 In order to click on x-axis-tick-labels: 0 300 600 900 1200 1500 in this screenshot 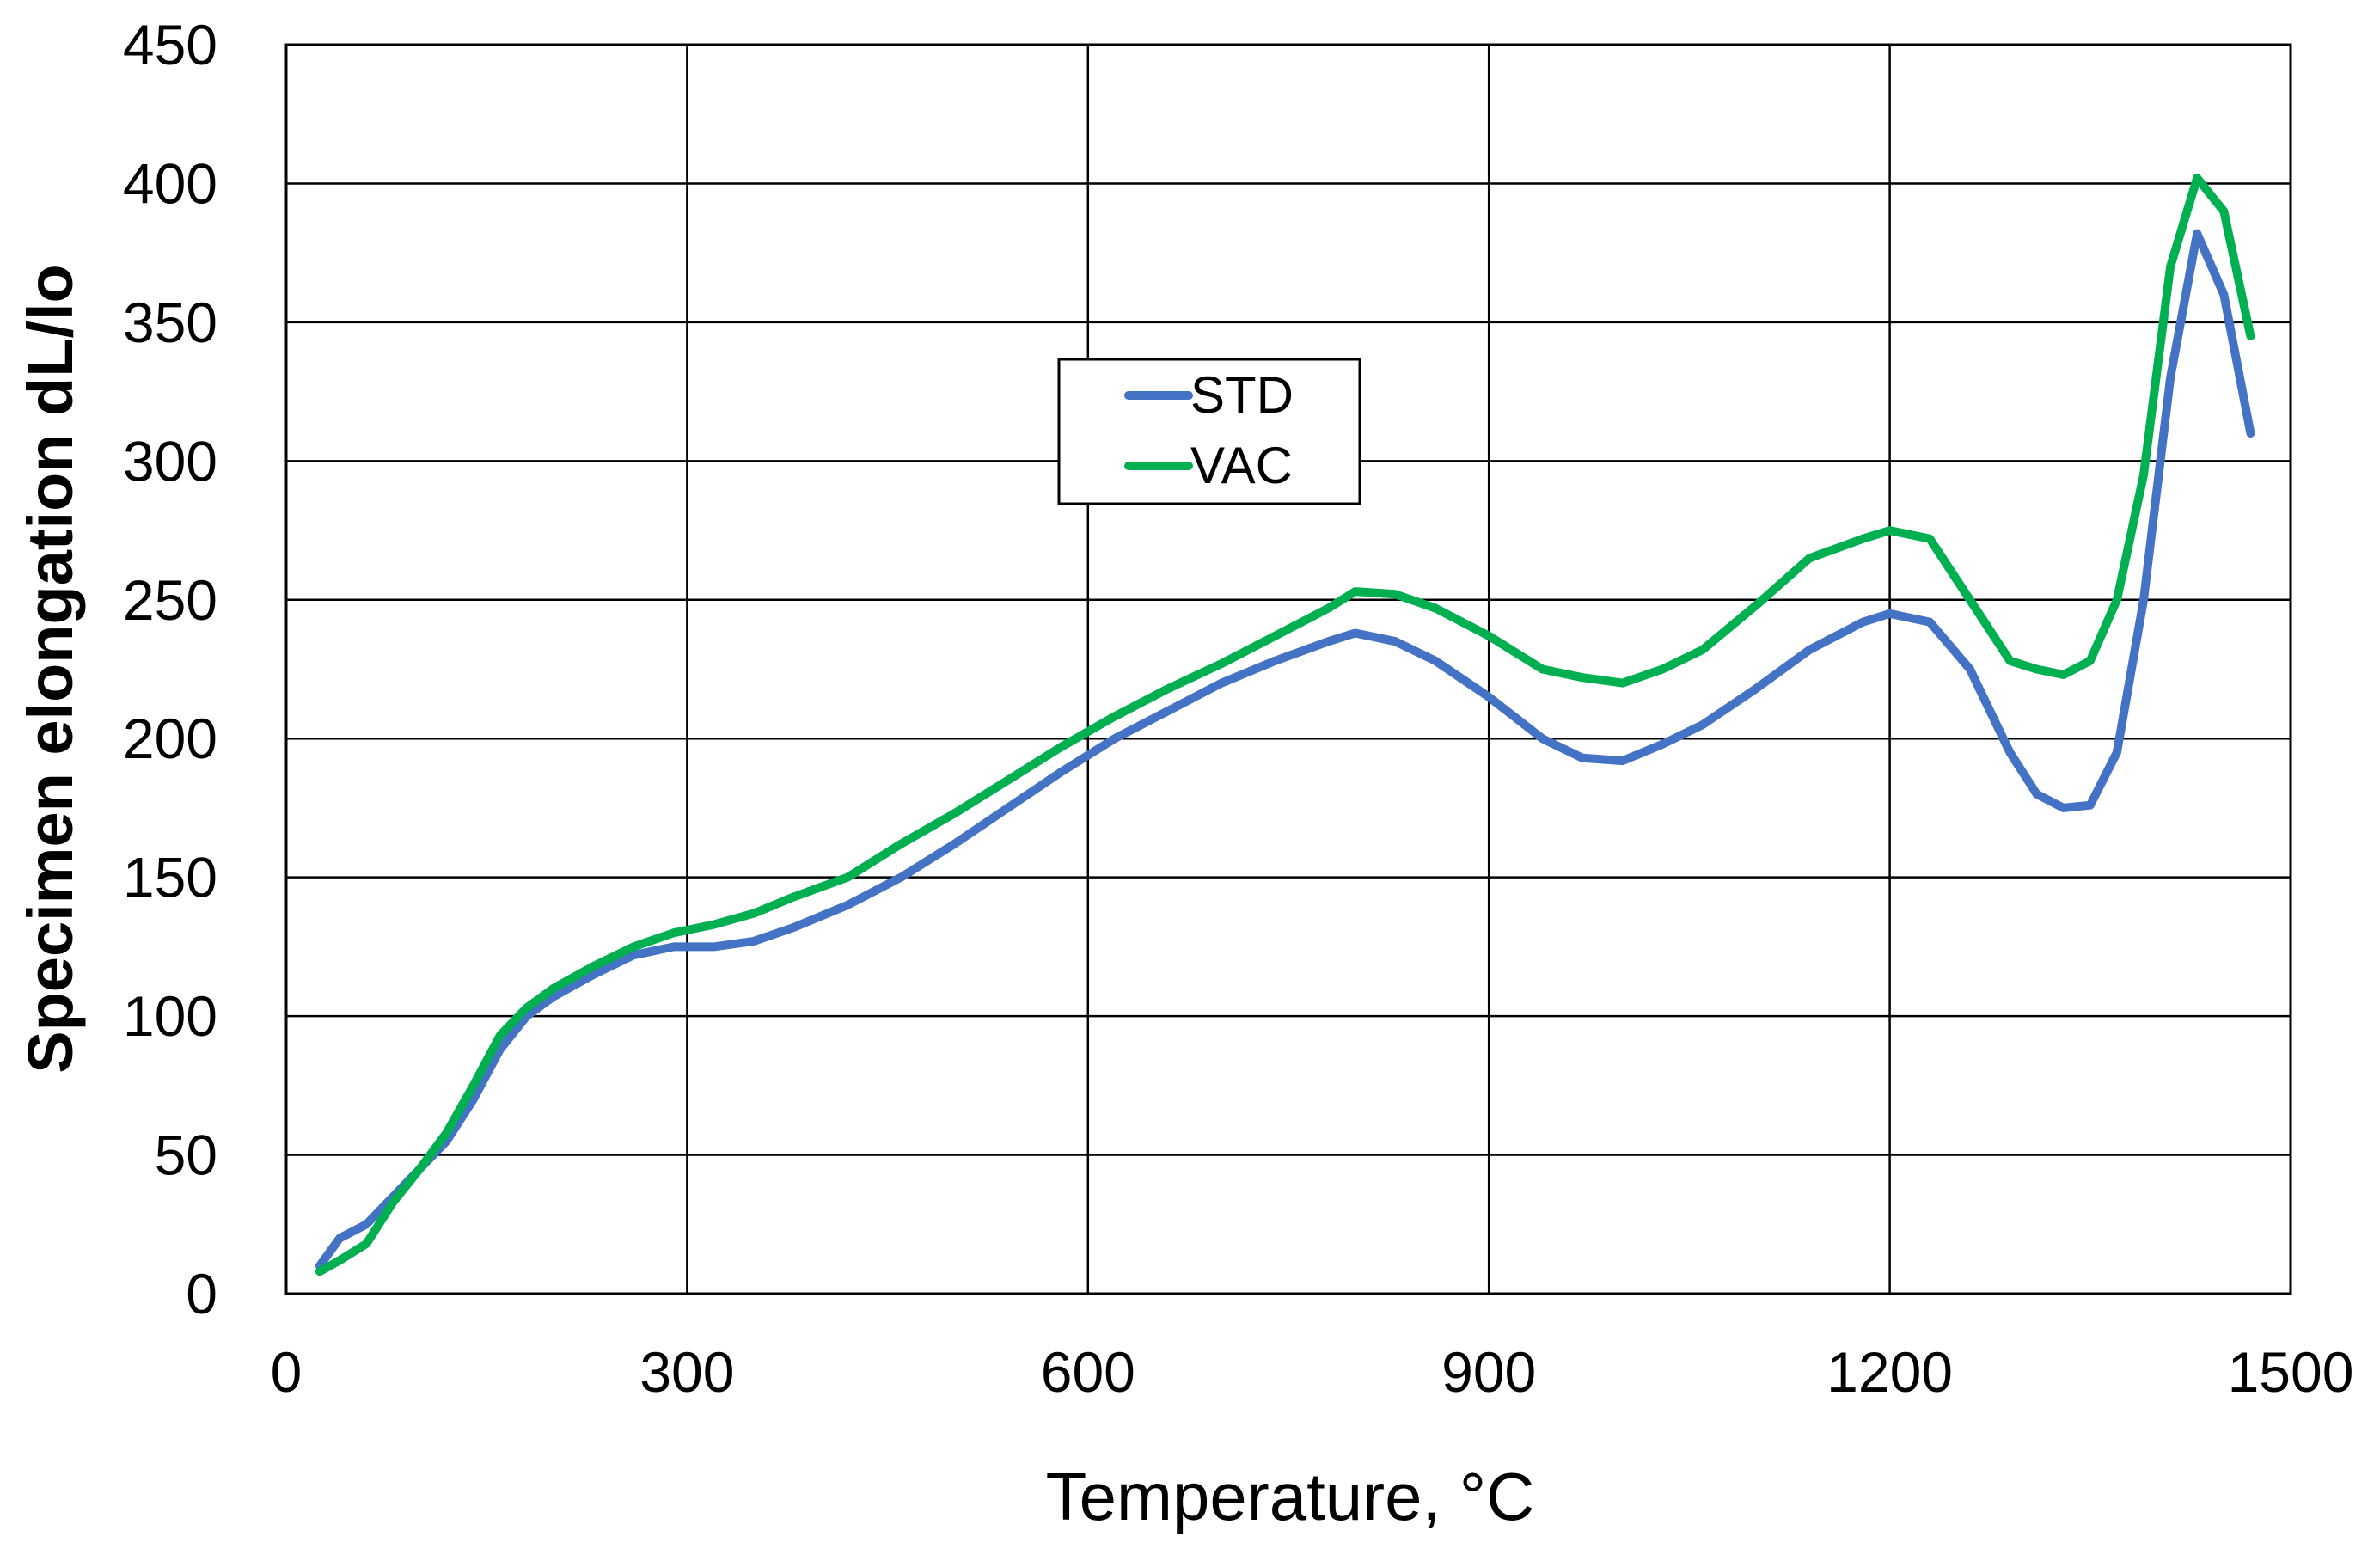, I will do `click(1312, 1372)`.